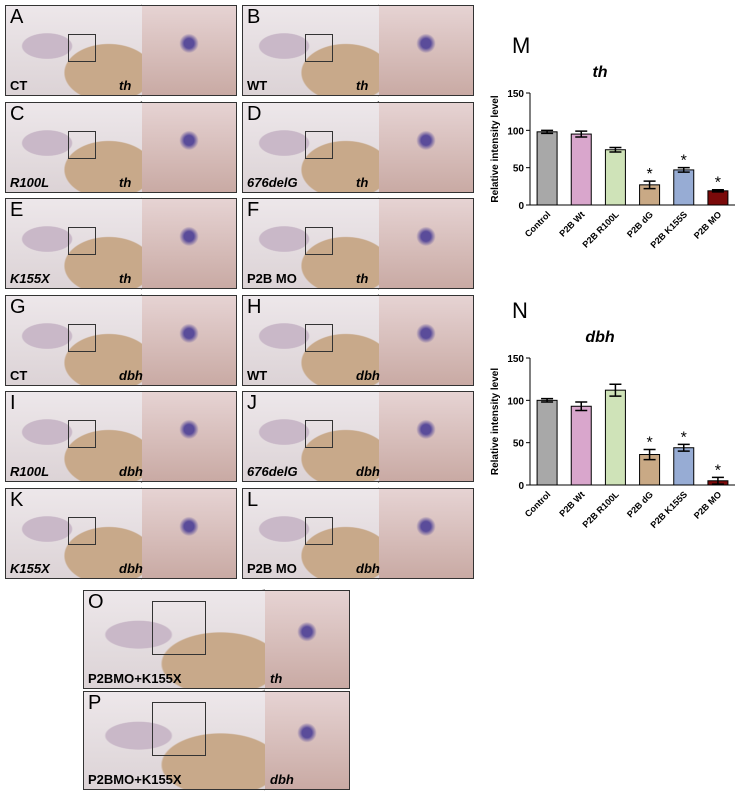 This screenshot has width=745, height=800. Describe the element at coordinates (668, 229) in the screenshot. I see `x-tick-label: P2B K155S` at that location.